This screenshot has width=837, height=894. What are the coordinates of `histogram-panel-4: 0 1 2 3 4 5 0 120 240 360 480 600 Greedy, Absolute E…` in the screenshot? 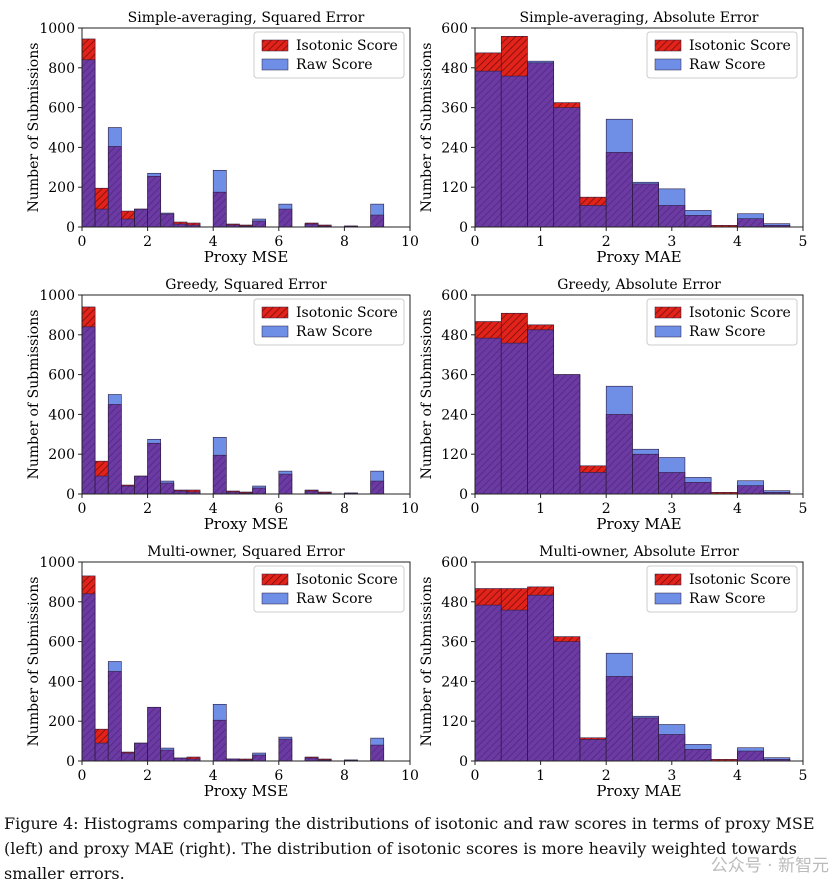 It's located at (613, 405).